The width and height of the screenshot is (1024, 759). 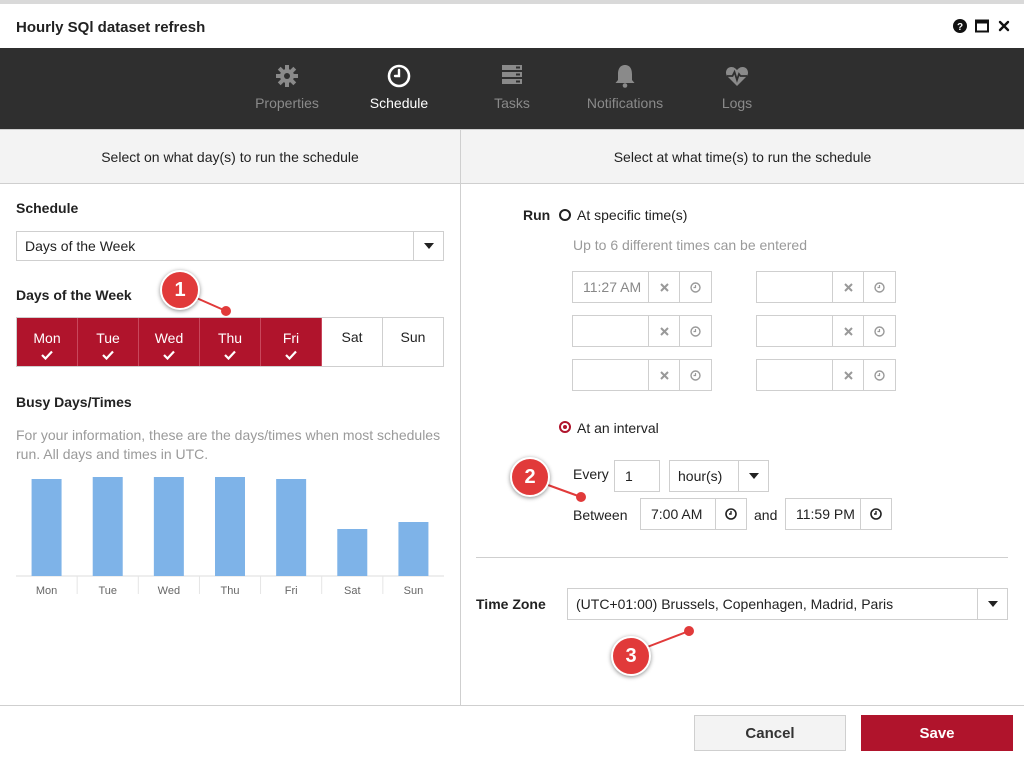 What do you see at coordinates (169, 591) in the screenshot?
I see `chart-tick-label: Wed` at bounding box center [169, 591].